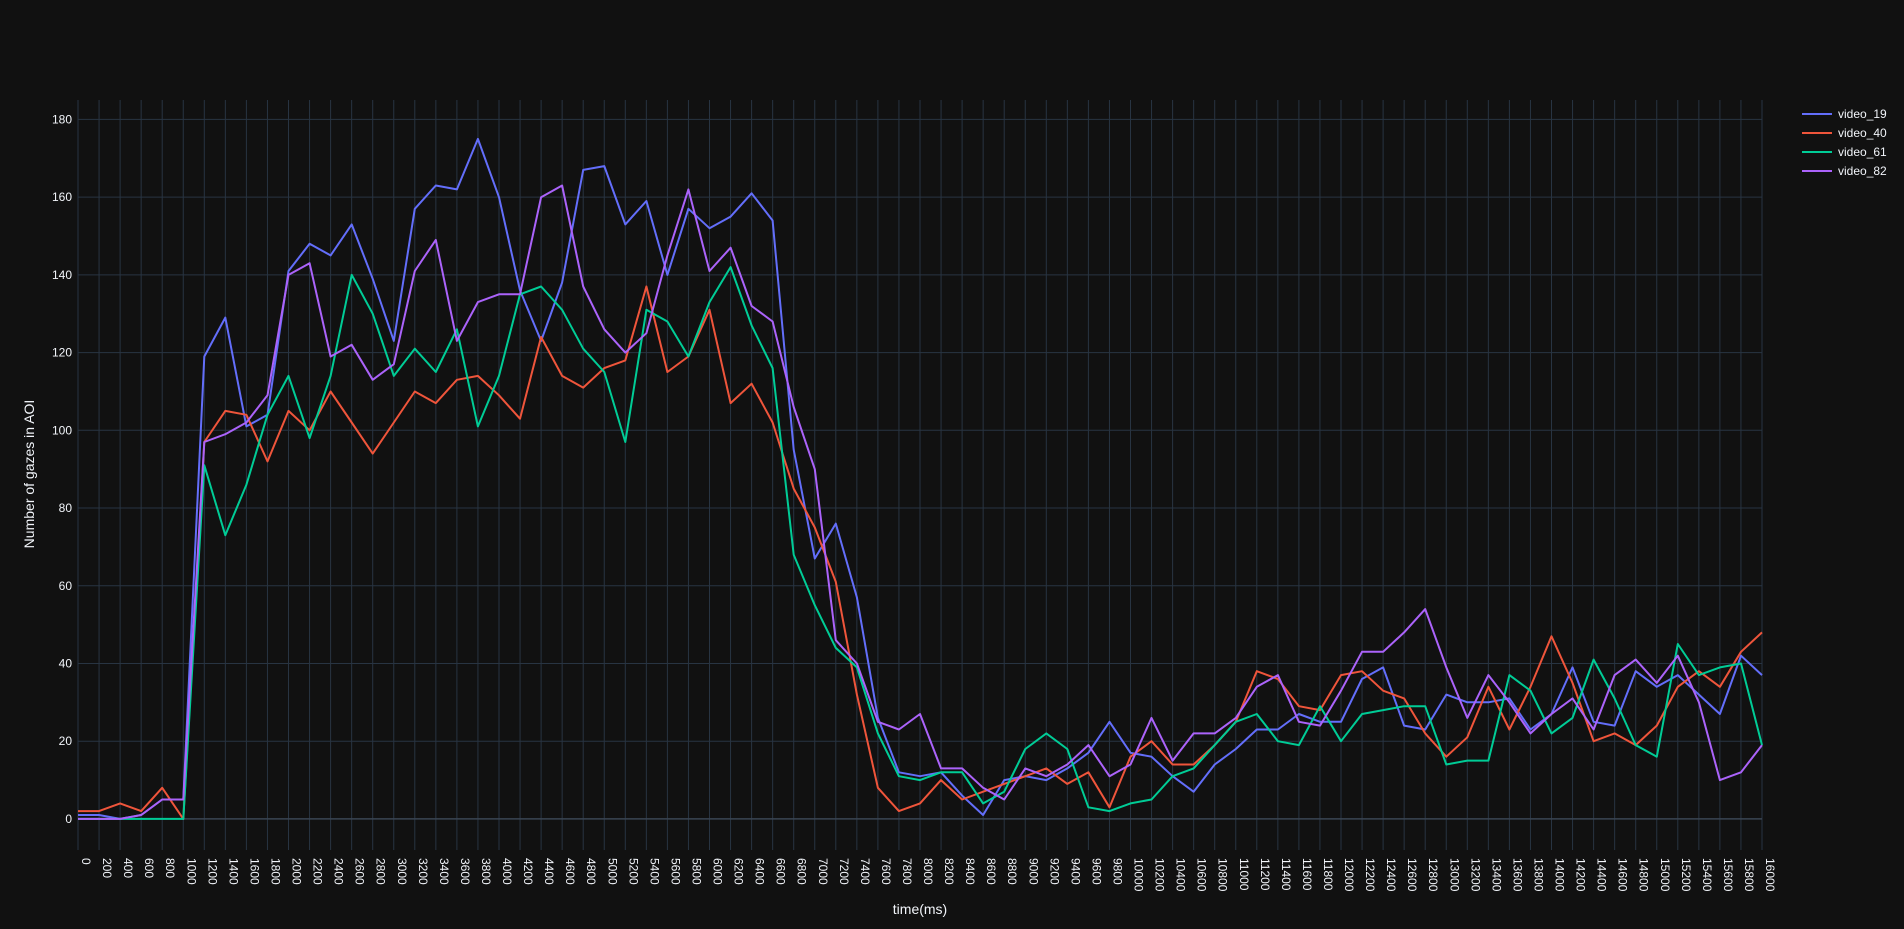 The width and height of the screenshot is (1904, 929). I want to click on x-tick-label: 2800, so click(381, 871).